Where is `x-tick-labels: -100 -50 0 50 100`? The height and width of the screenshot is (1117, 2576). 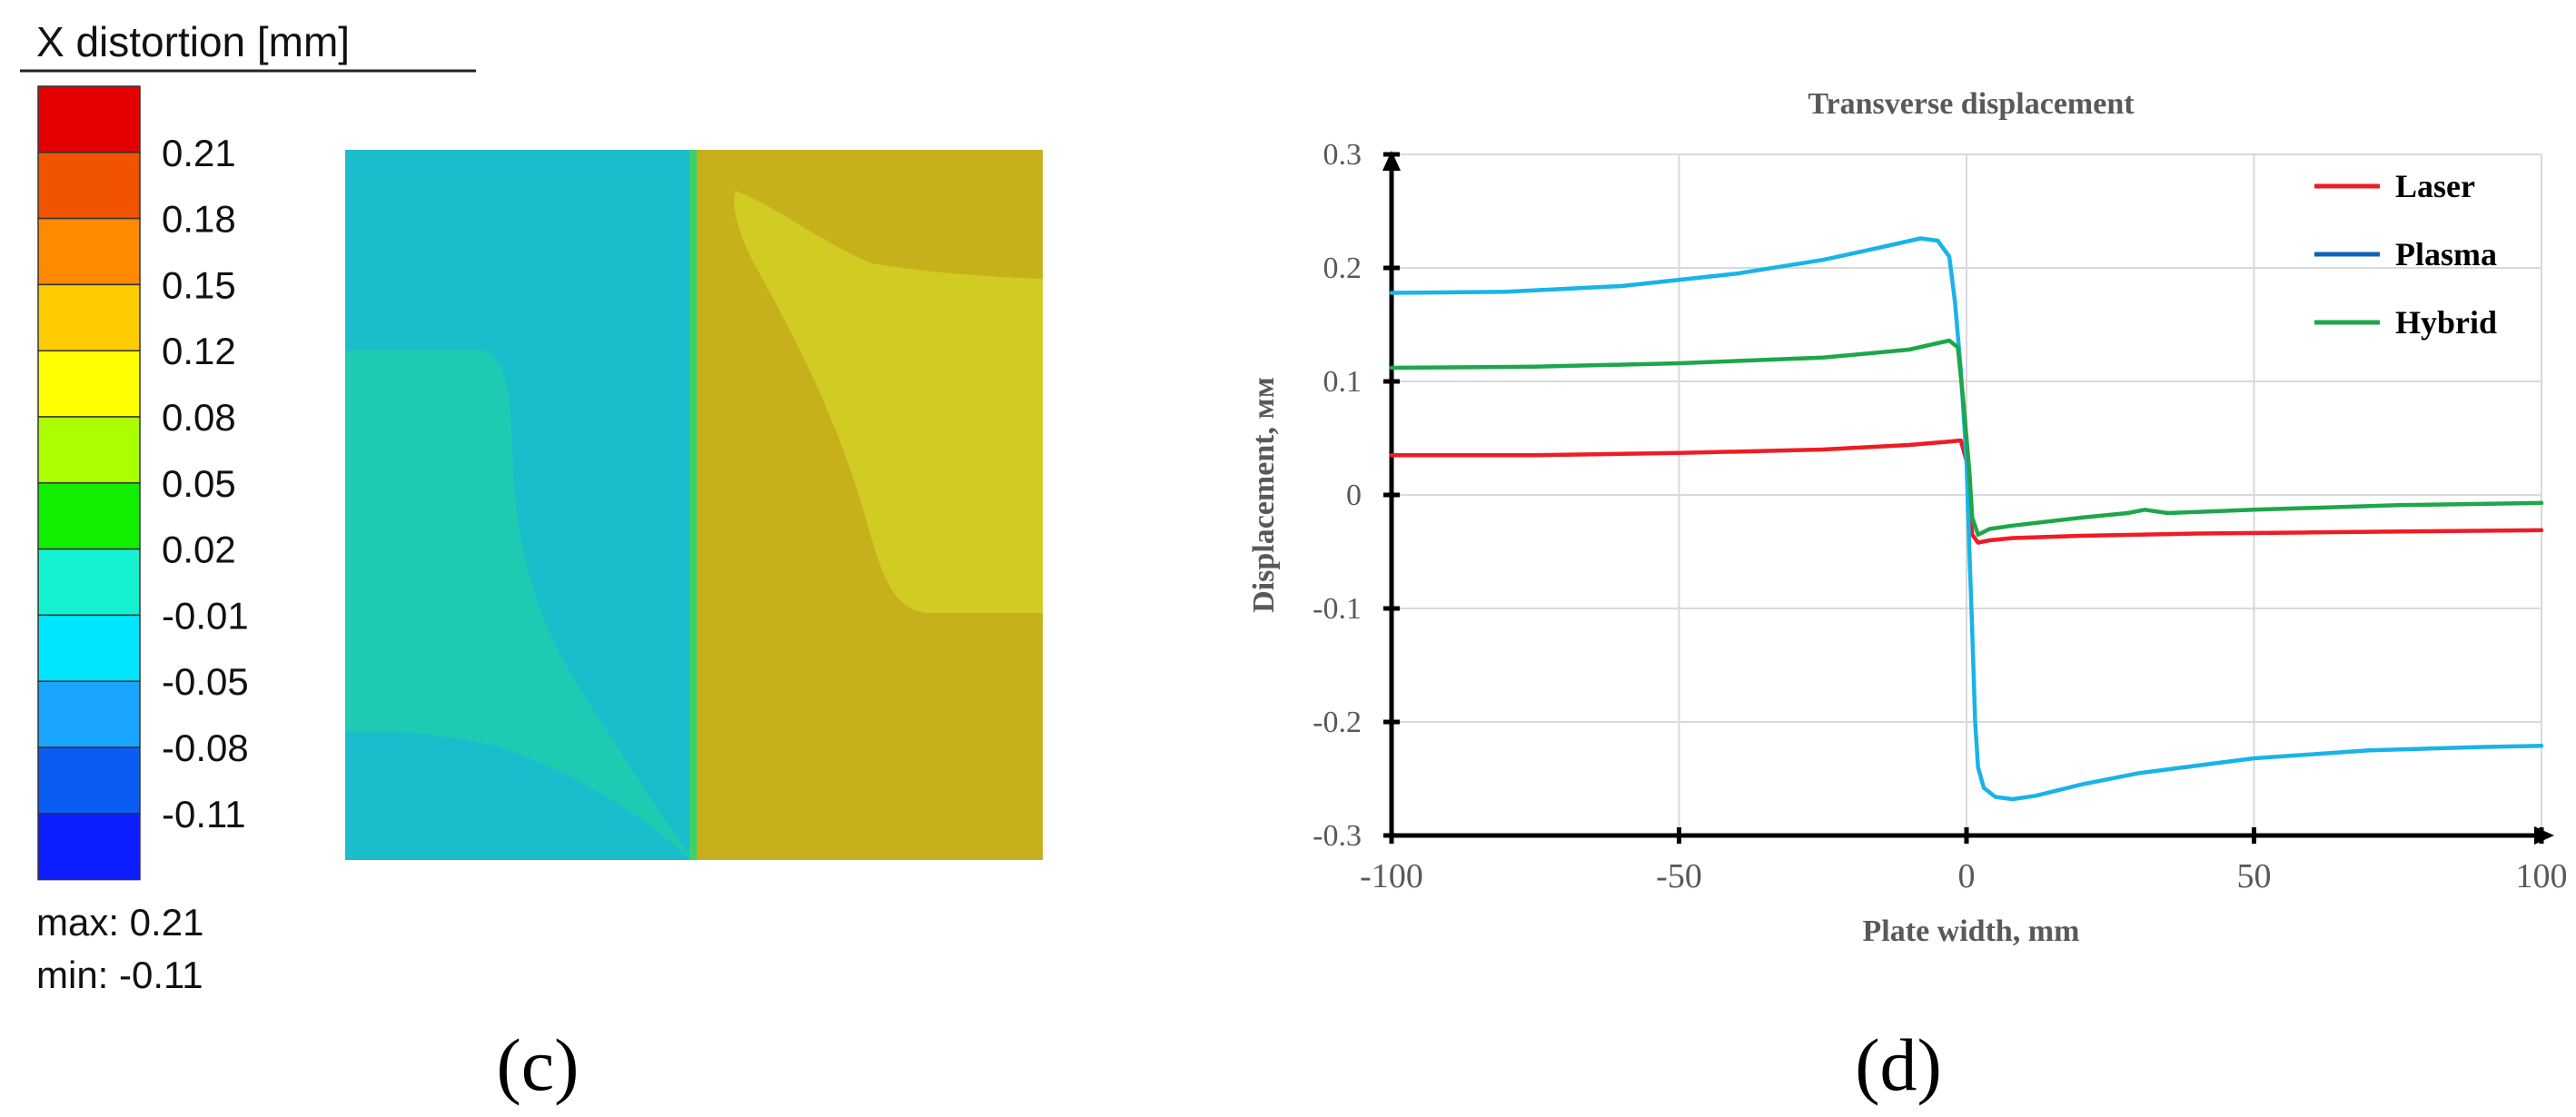
x-tick-labels: -100 -50 0 50 100 is located at coordinates (1963, 876).